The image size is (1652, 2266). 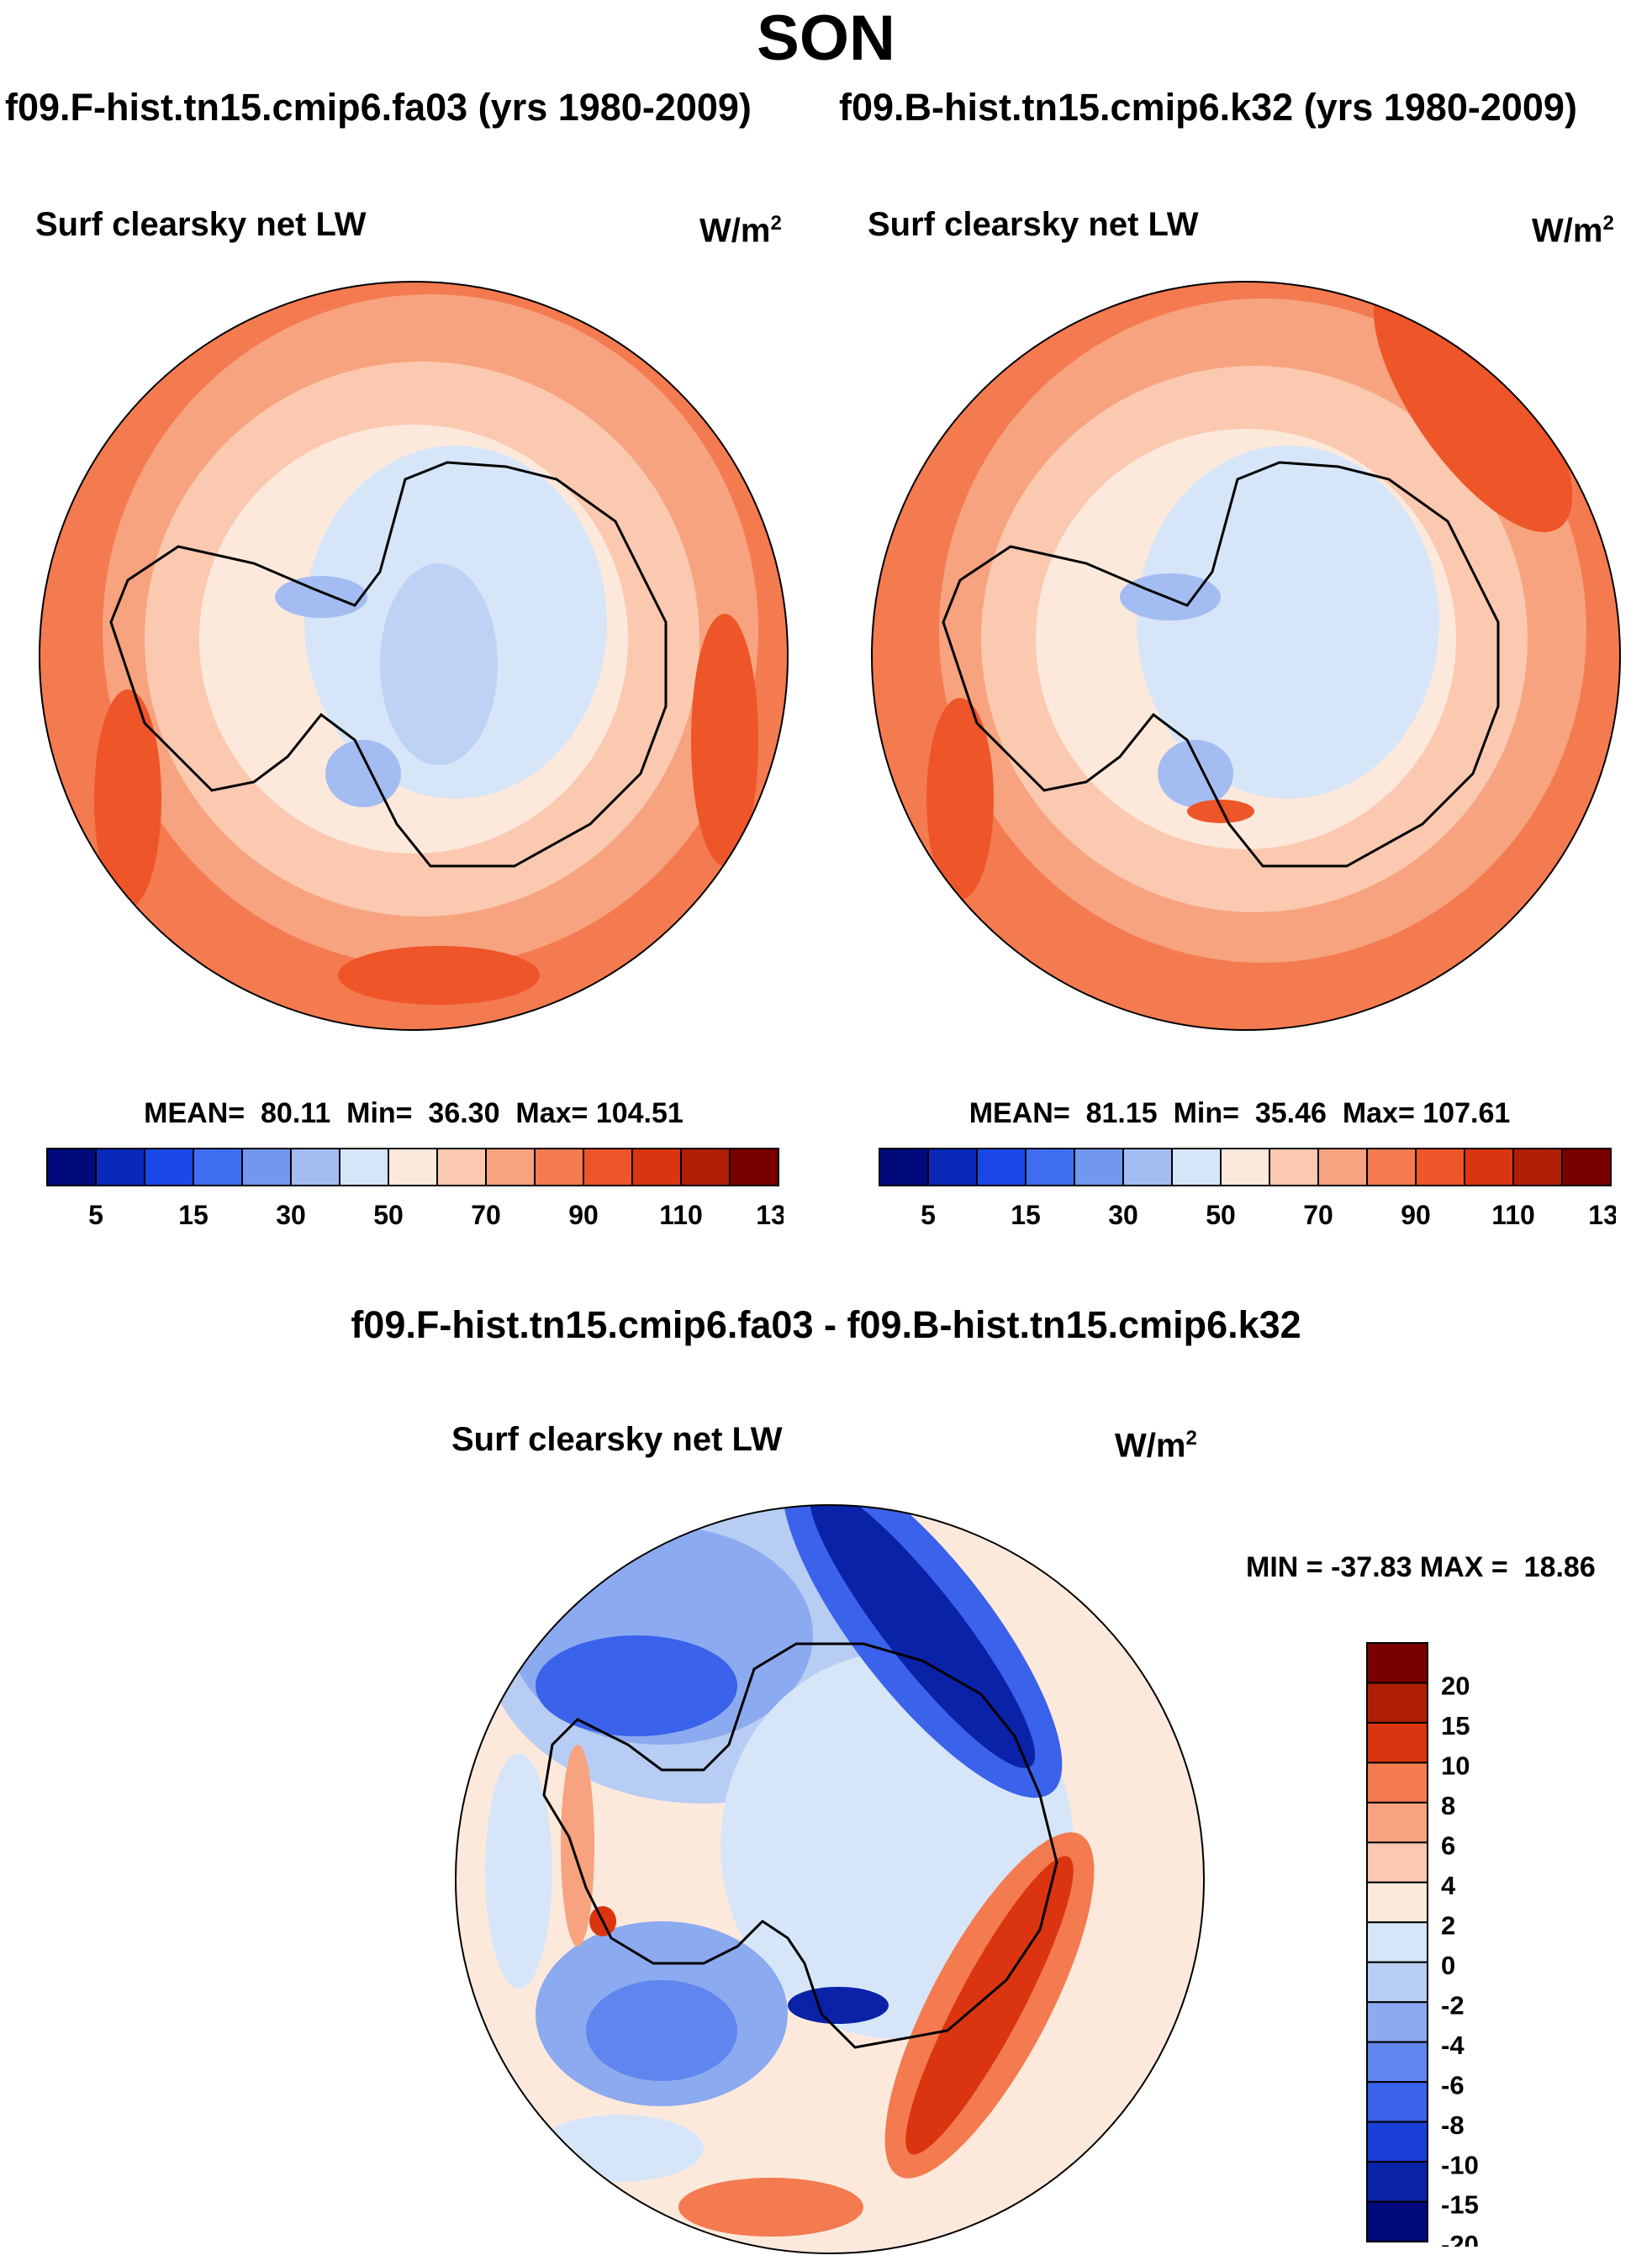 What do you see at coordinates (740, 231) in the screenshot?
I see `panel1-units: W/m2` at bounding box center [740, 231].